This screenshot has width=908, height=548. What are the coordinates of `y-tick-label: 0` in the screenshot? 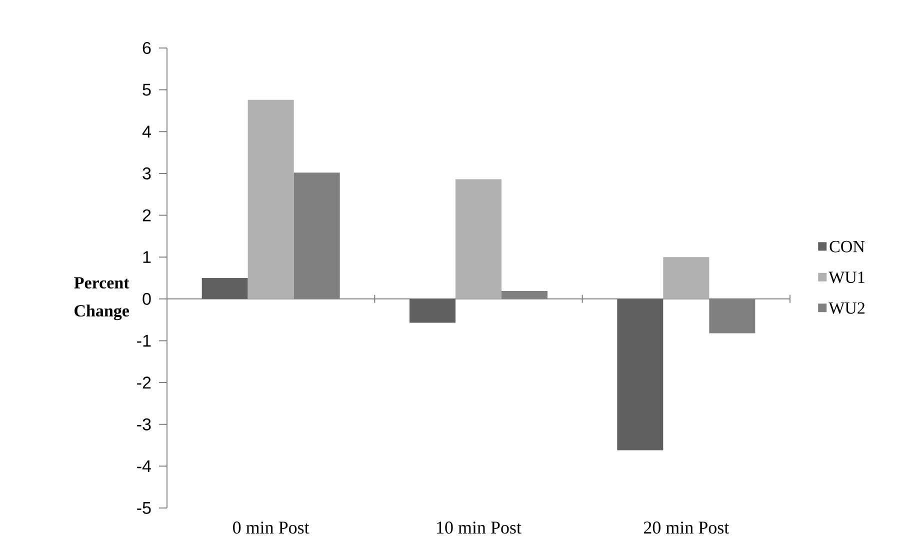 It's located at (146, 298).